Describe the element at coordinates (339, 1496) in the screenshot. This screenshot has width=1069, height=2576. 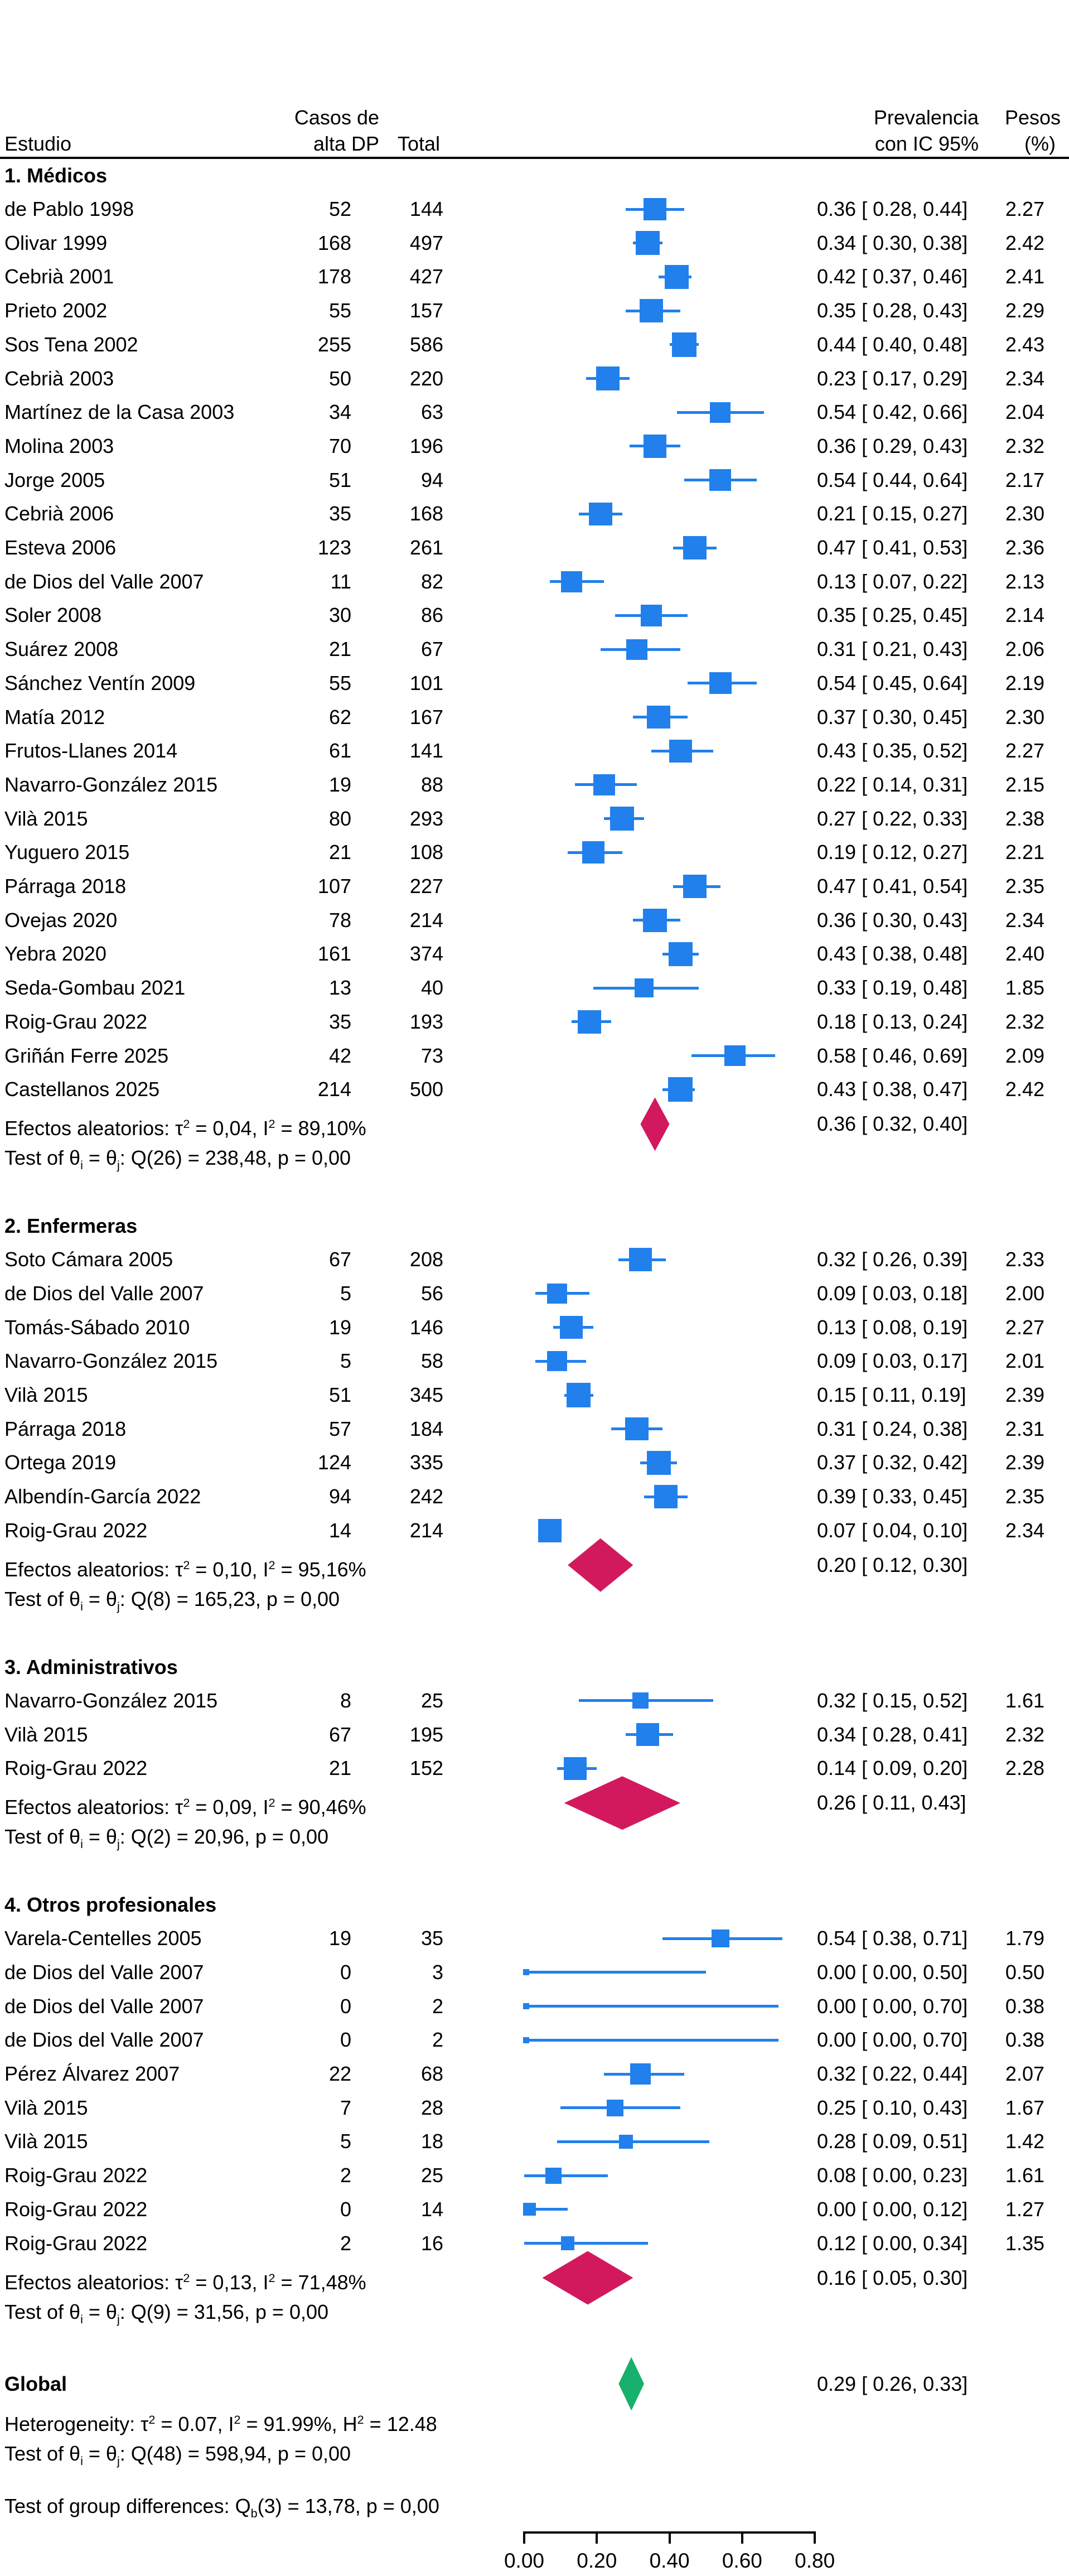
I see `study-cases: 94` at that location.